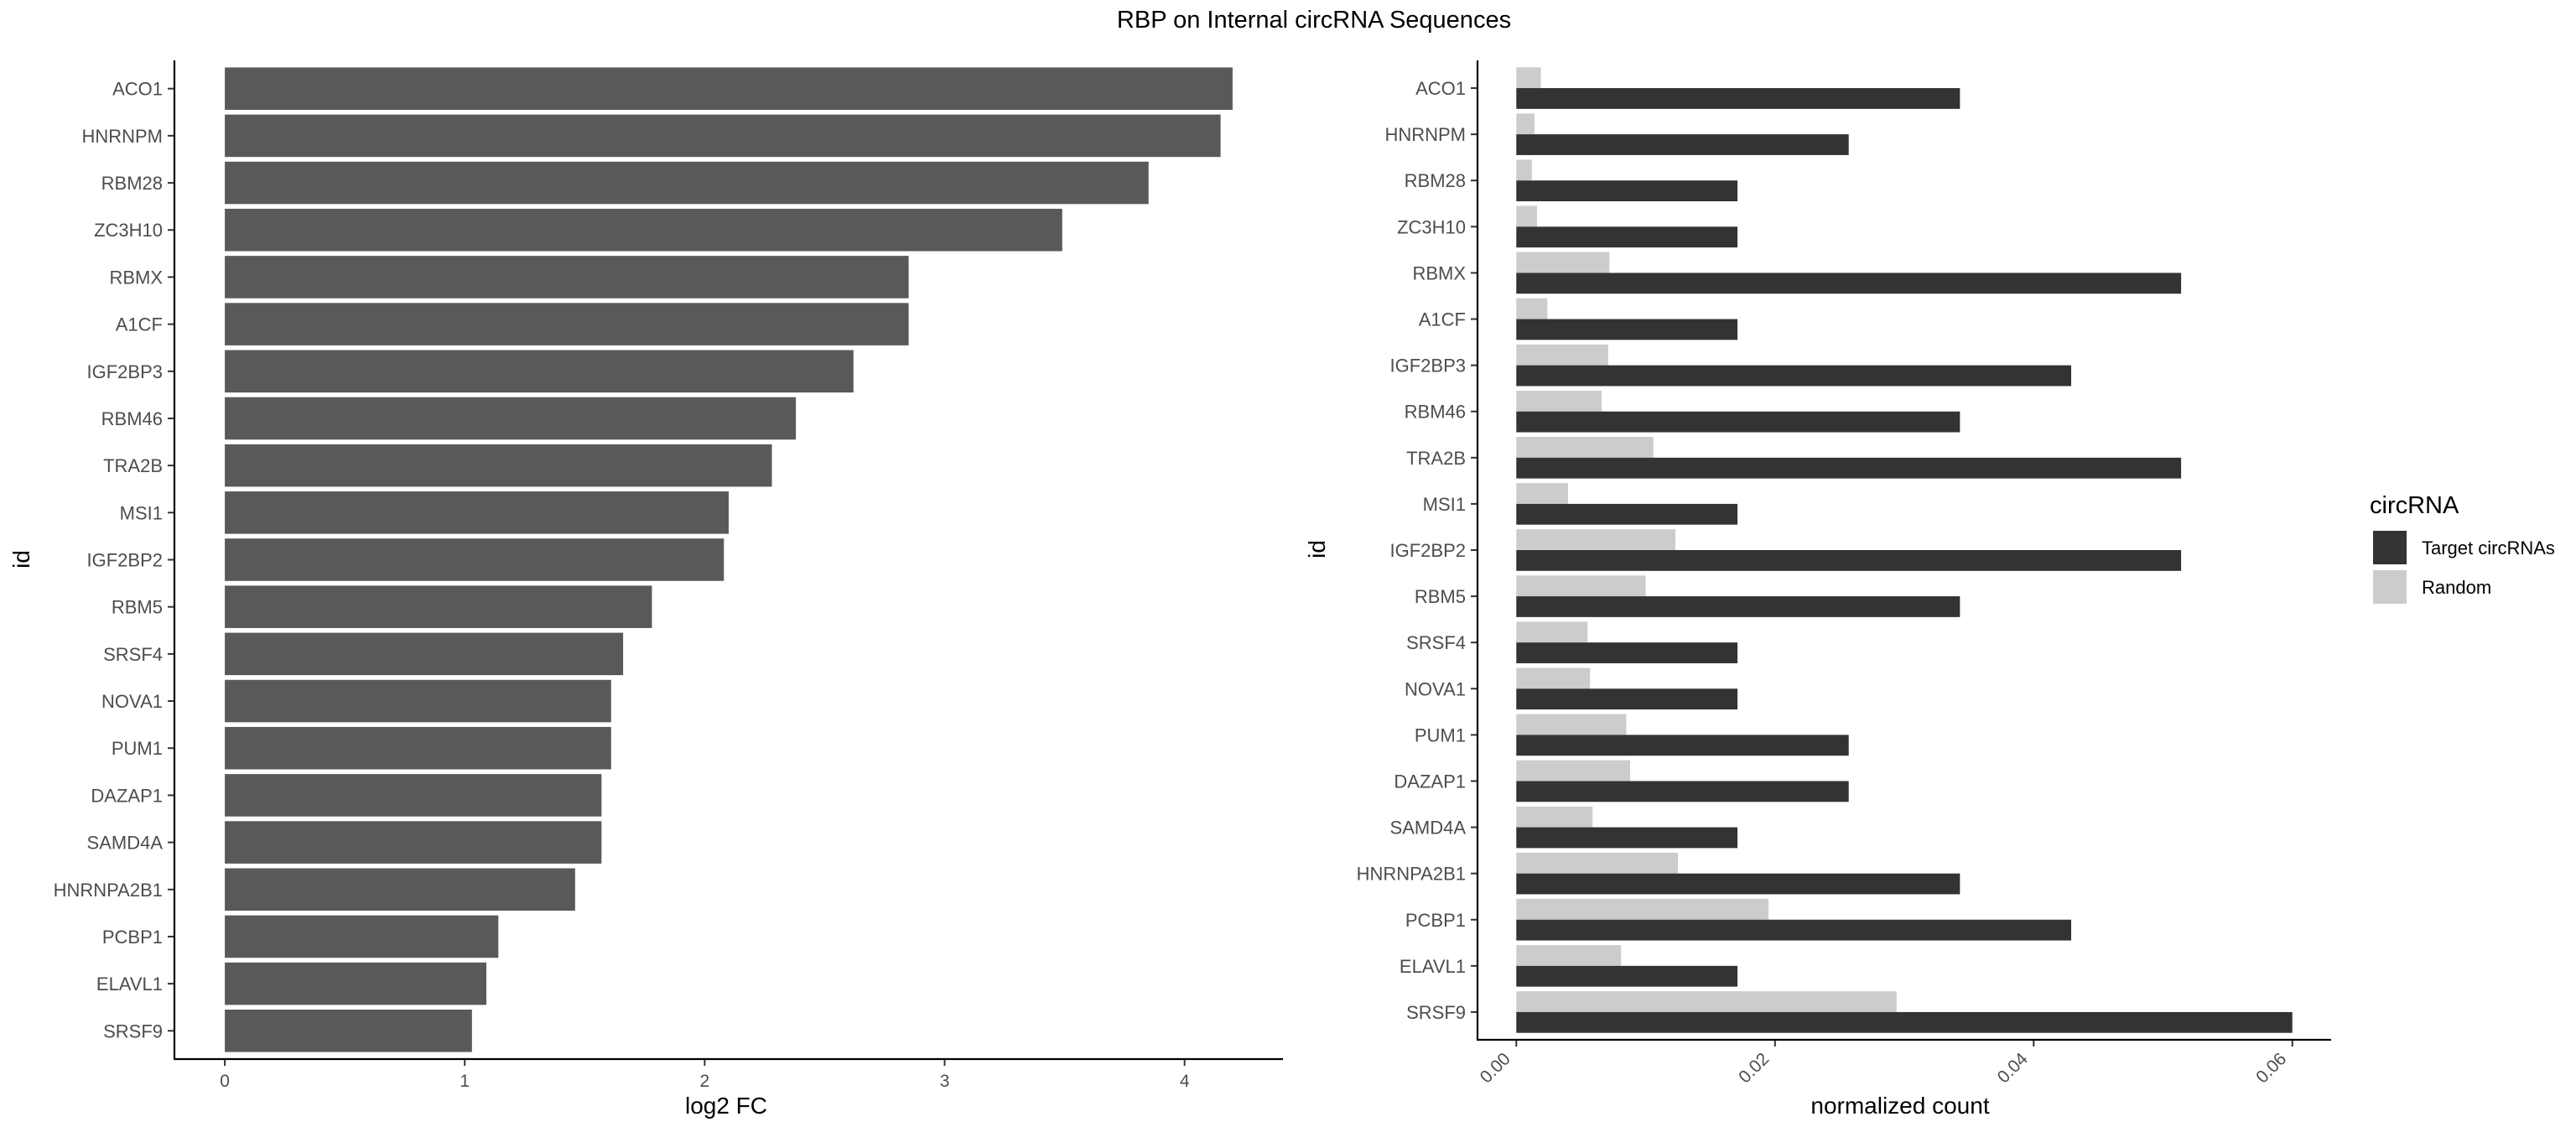  Describe the element at coordinates (2013, 1068) in the screenshot. I see `p2-xtick-label-0-04: 0.04` at that location.